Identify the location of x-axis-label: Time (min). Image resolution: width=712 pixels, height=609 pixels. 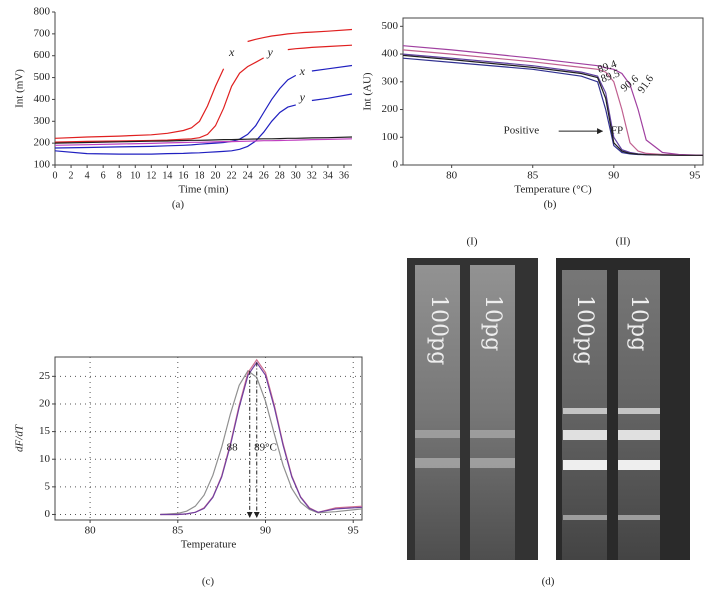
(203, 190).